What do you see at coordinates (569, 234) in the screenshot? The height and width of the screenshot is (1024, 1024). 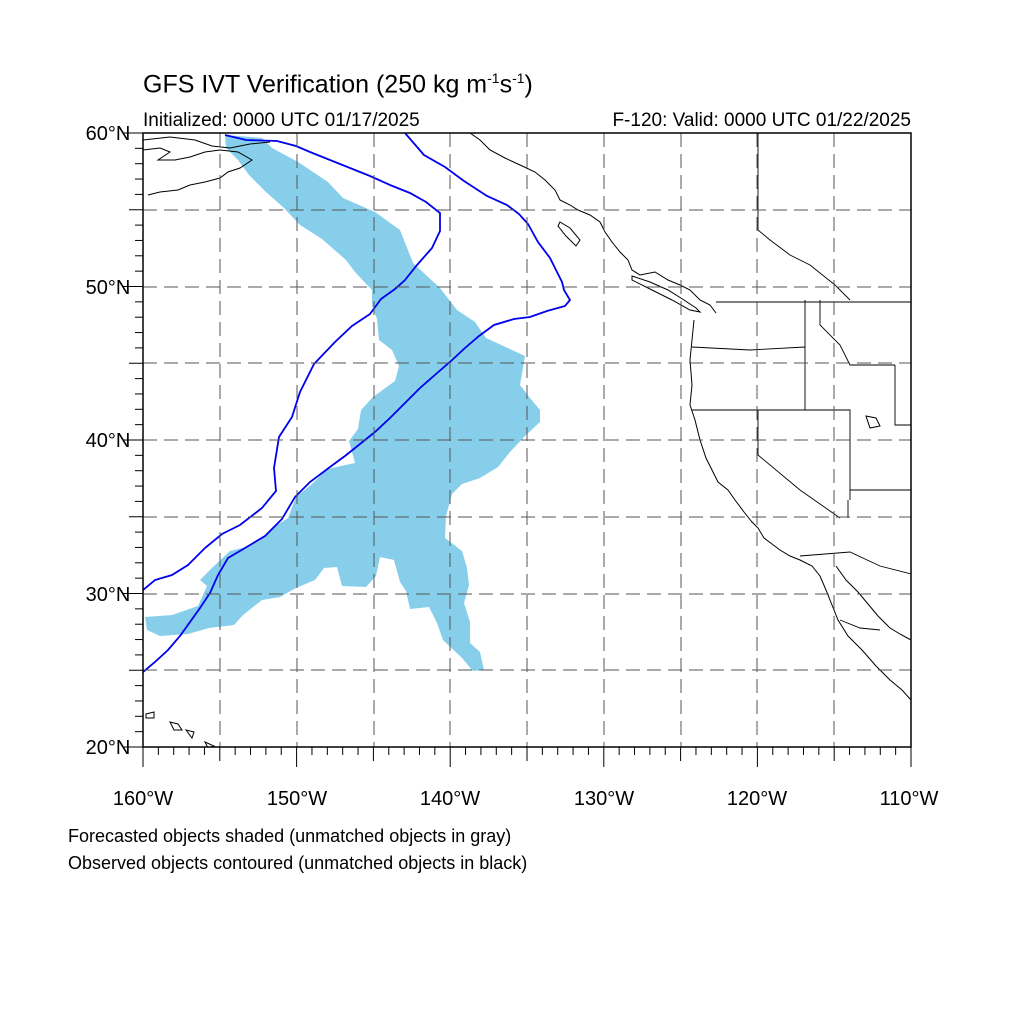 I see `haida-gwaii` at bounding box center [569, 234].